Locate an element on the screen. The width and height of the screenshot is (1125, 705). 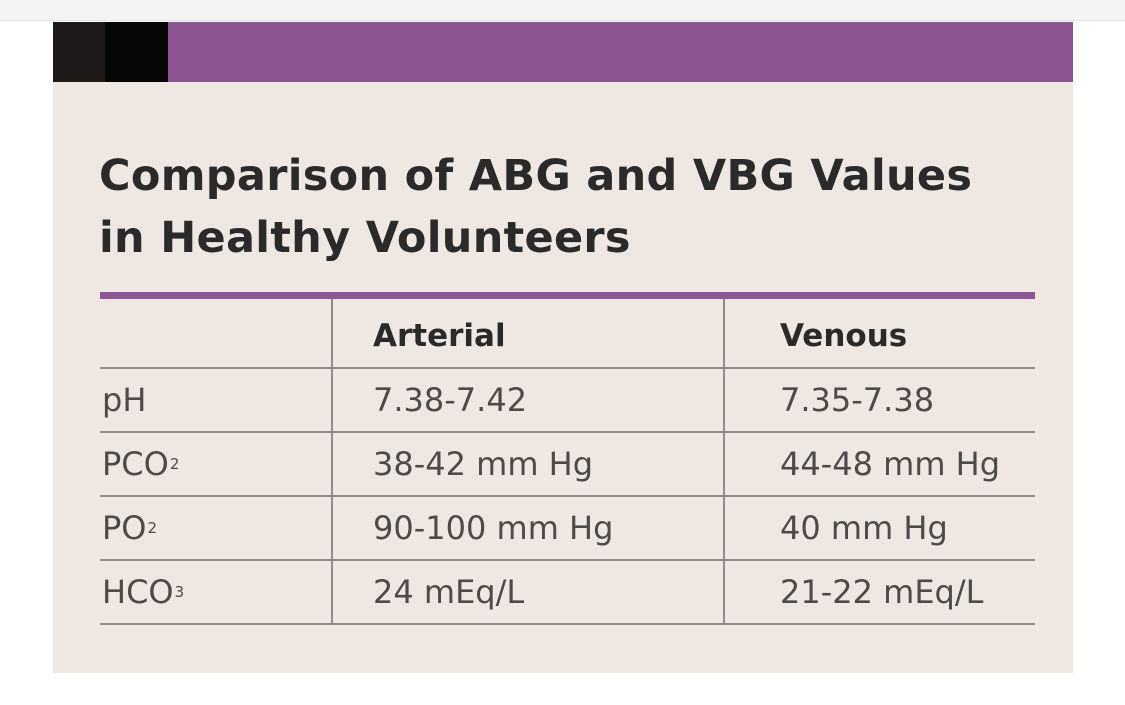
venous-cell: 21-22 mEq/L is located at coordinates (879, 592).